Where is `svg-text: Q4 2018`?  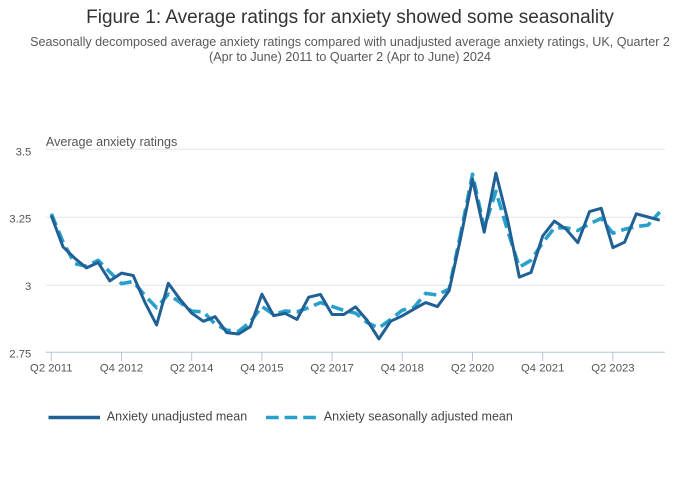 svg-text: Q4 2018 is located at coordinates (402, 368).